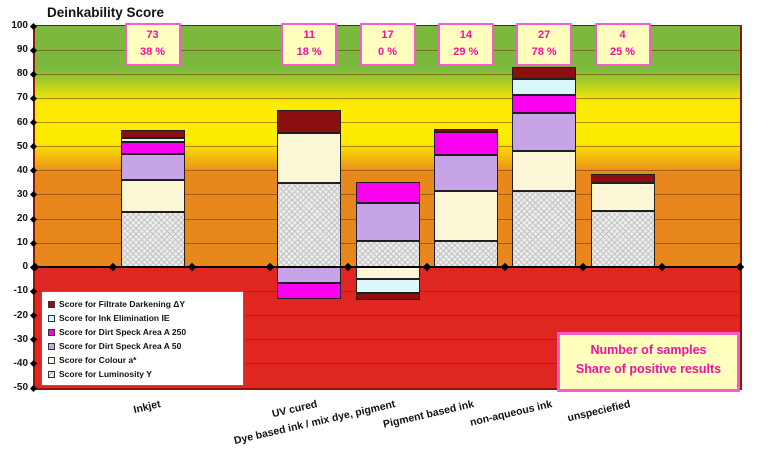 This screenshot has height=466, width=768. I want to click on annotation-samples: 73, so click(152, 35).